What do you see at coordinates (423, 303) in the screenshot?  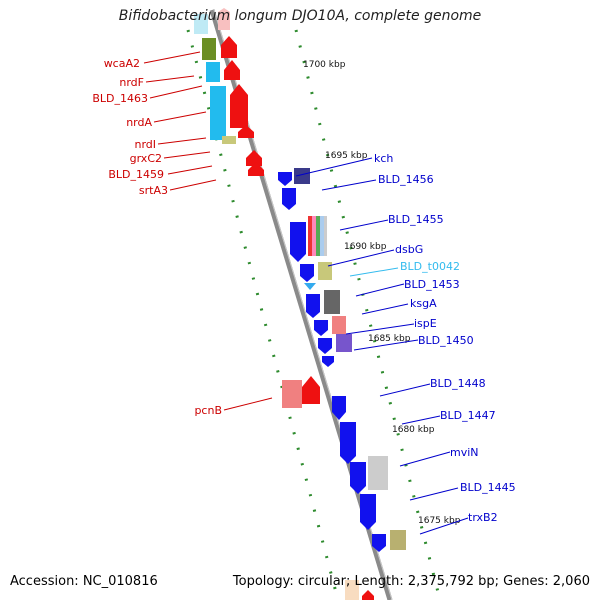 I see `gene-label-ksgA: ksgA` at bounding box center [423, 303].